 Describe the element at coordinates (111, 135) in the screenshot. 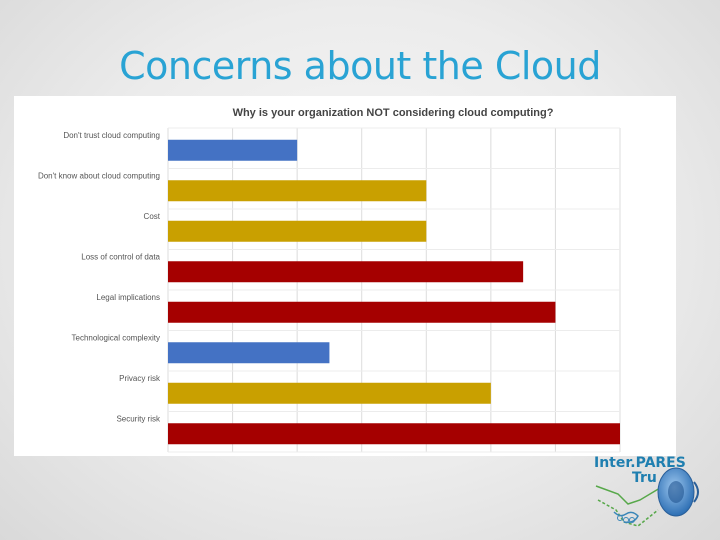

I see `category-label: Don't trust cloud computing` at that location.